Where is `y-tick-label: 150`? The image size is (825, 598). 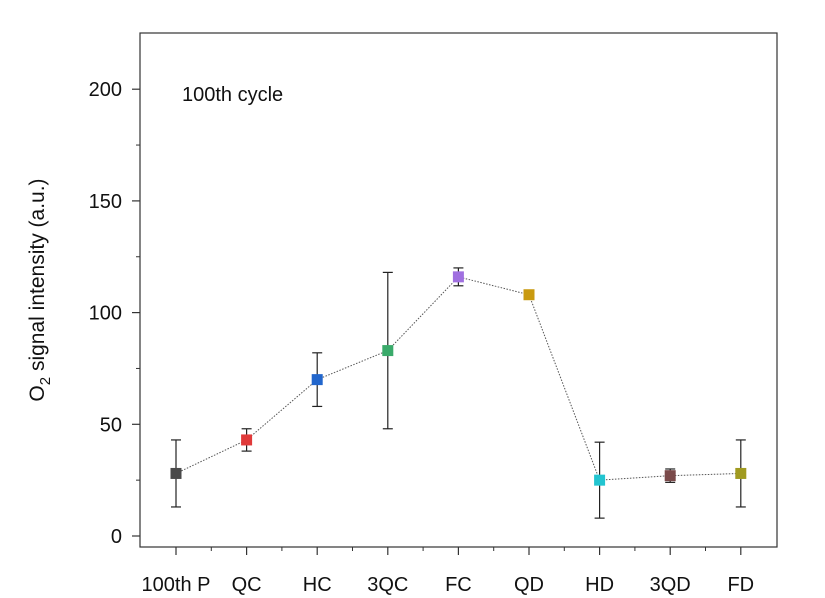 y-tick-label: 150 is located at coordinates (105, 202).